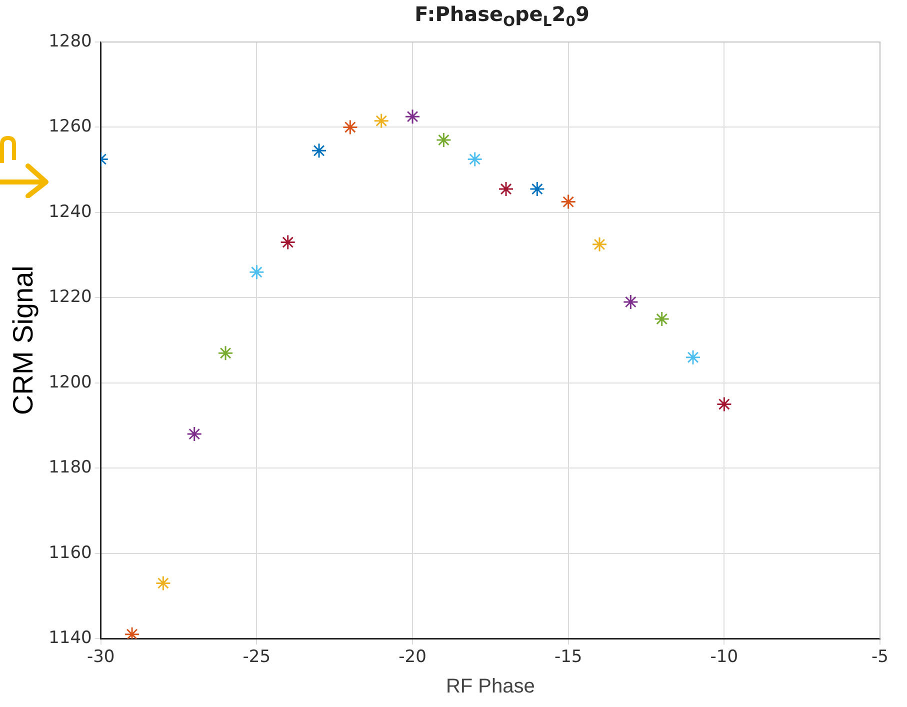 Image resolution: width=907 pixels, height=707 pixels. Describe the element at coordinates (70, 552) in the screenshot. I see `y-tick-label: 1160` at that location.